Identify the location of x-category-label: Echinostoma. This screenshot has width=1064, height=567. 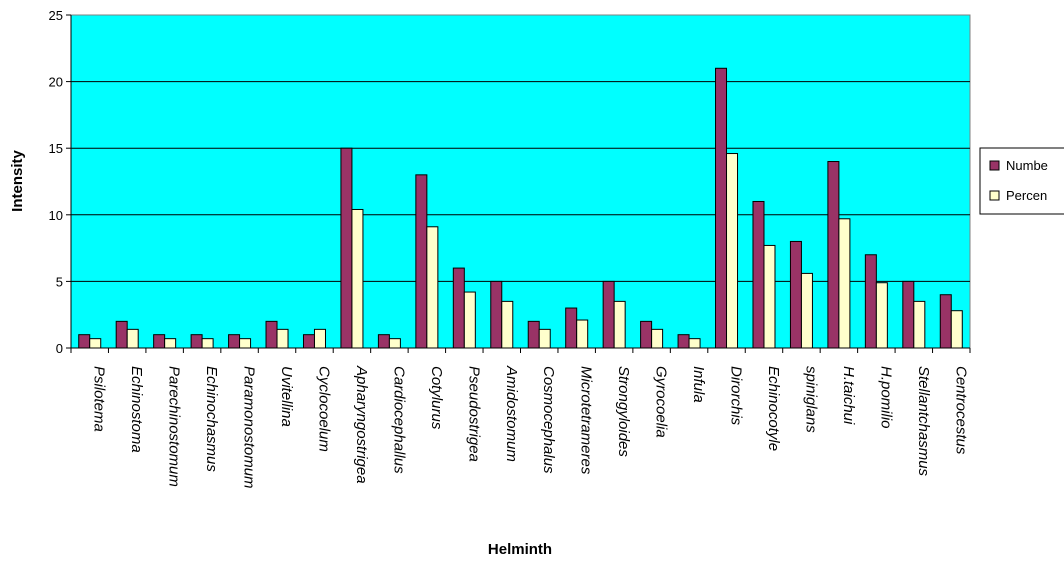
(136, 409).